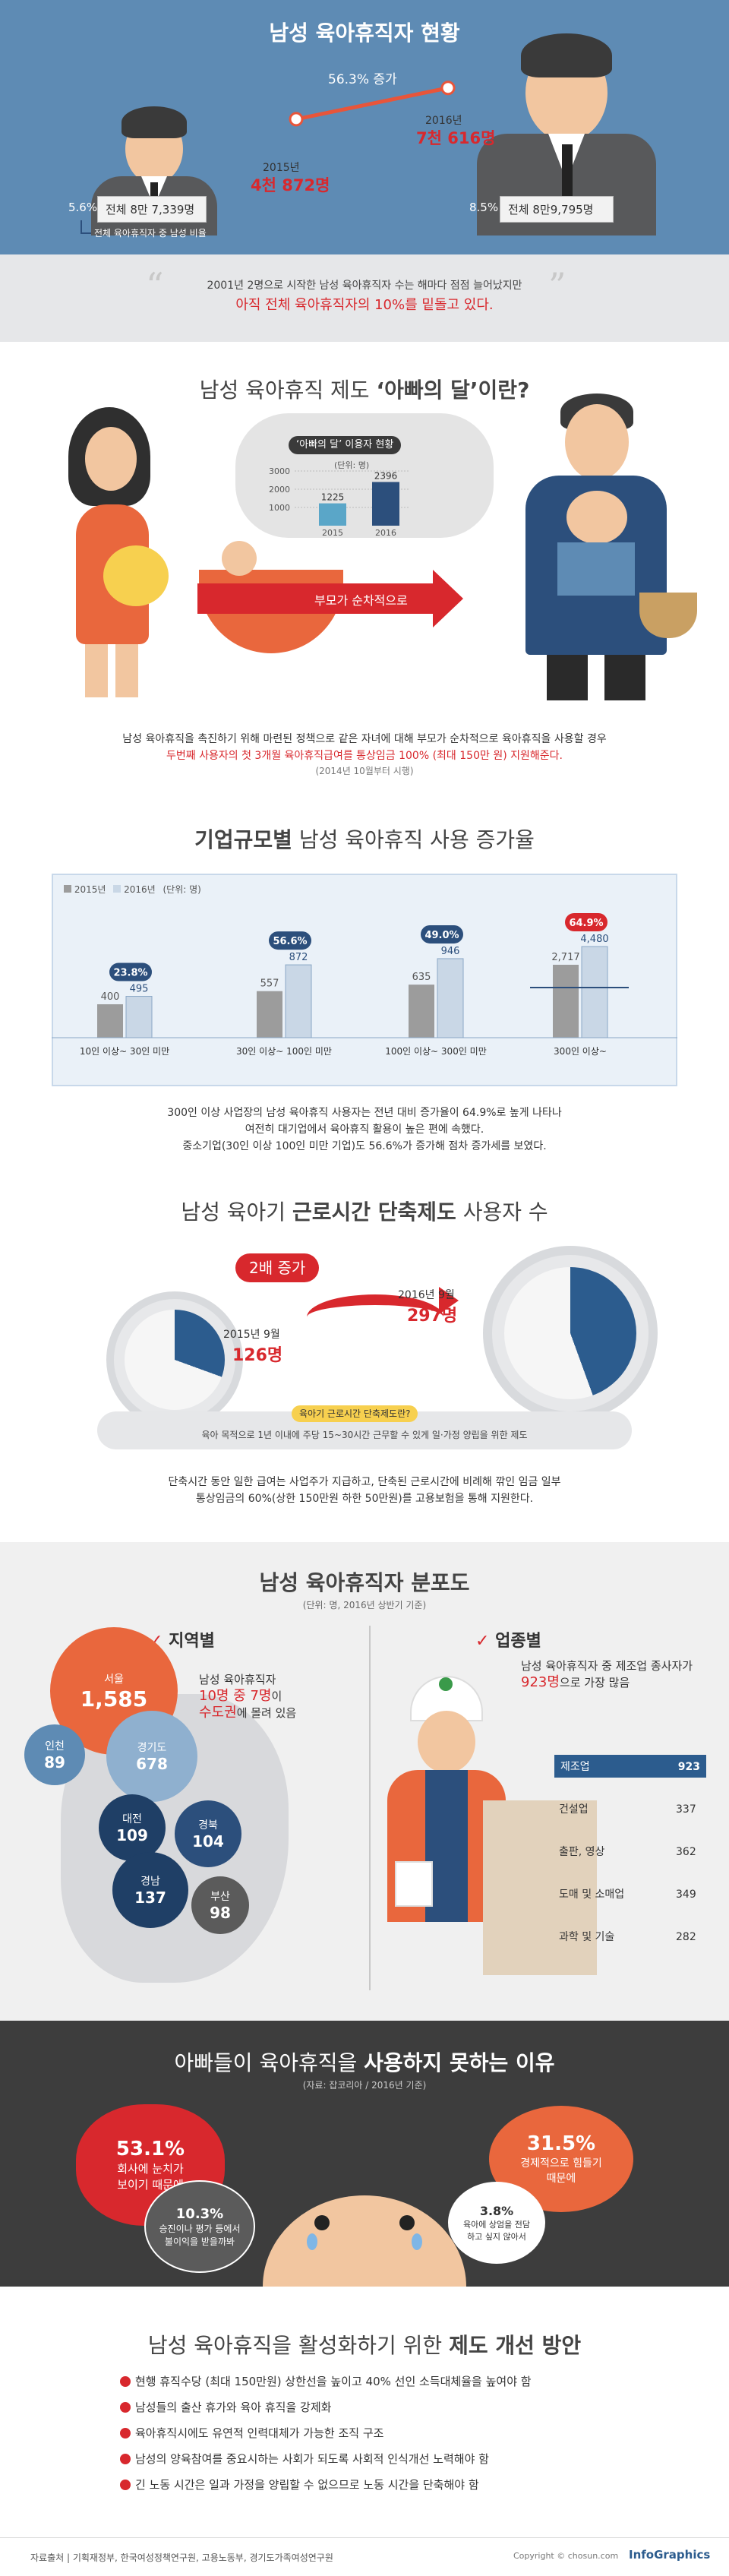 Image resolution: width=729 pixels, height=2576 pixels. Describe the element at coordinates (312, 2241) in the screenshot. I see `tear-icon` at that location.